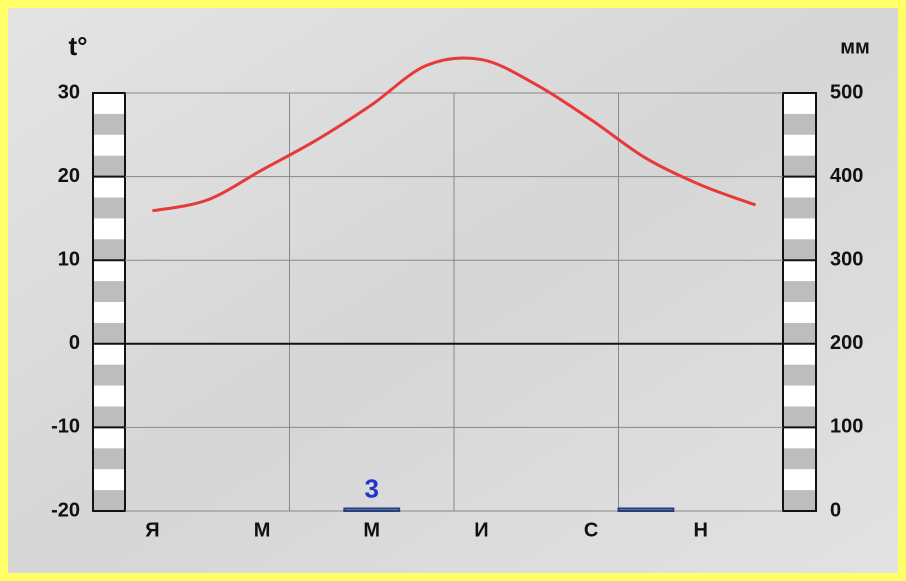 The height and width of the screenshot is (581, 906). Describe the element at coordinates (74, 343) in the screenshot. I see `y-tick-label: 0` at that location.